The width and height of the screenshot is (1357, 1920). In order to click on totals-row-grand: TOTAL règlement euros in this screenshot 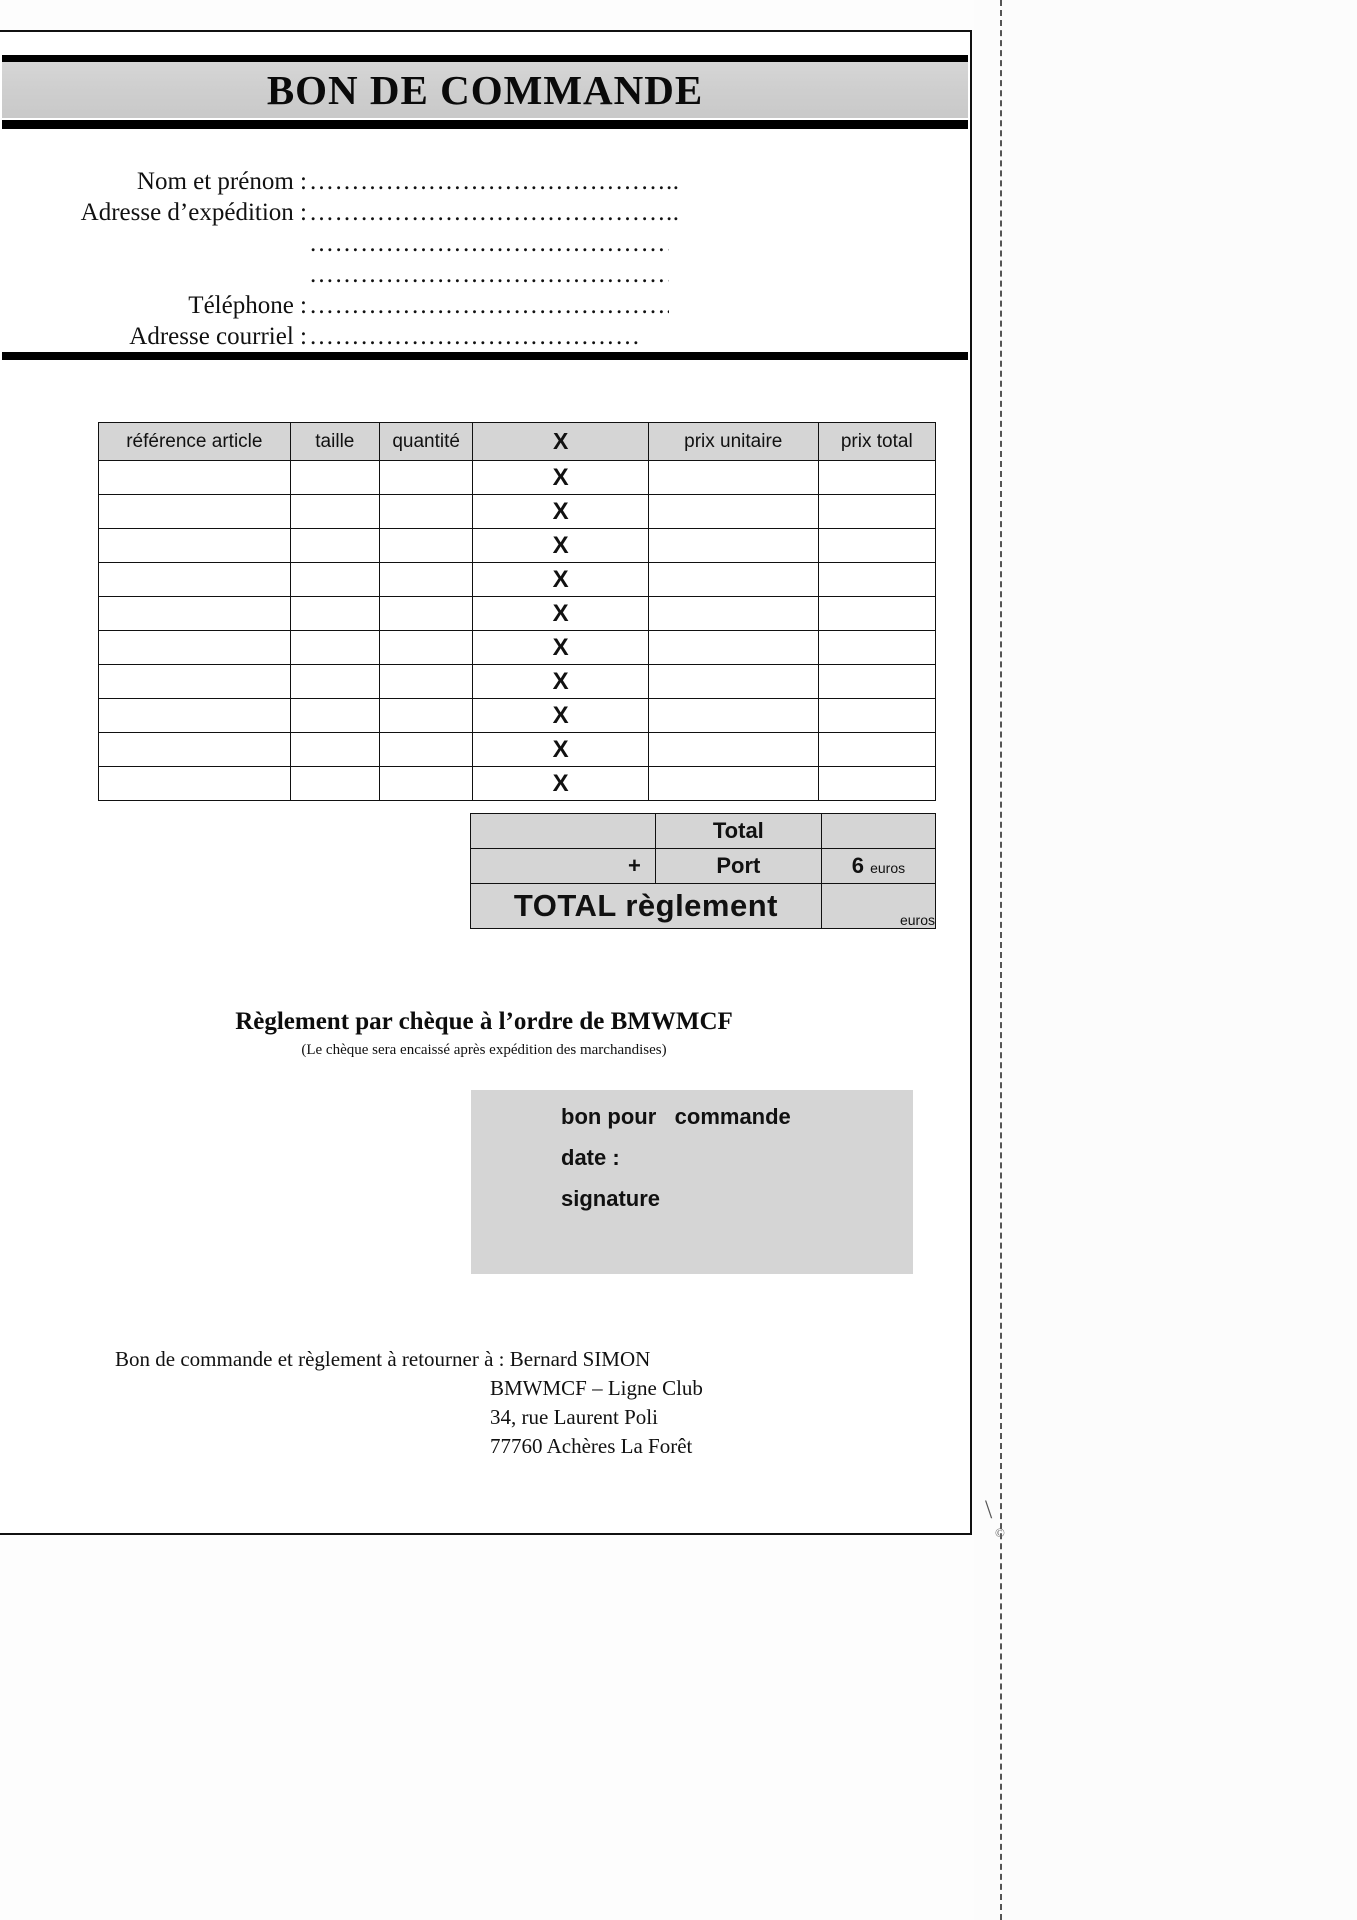, I will do `click(703, 906)`.